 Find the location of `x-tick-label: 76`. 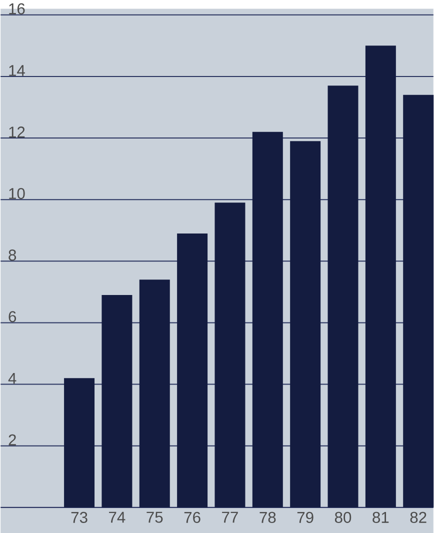

x-tick-label: 76 is located at coordinates (192, 517).